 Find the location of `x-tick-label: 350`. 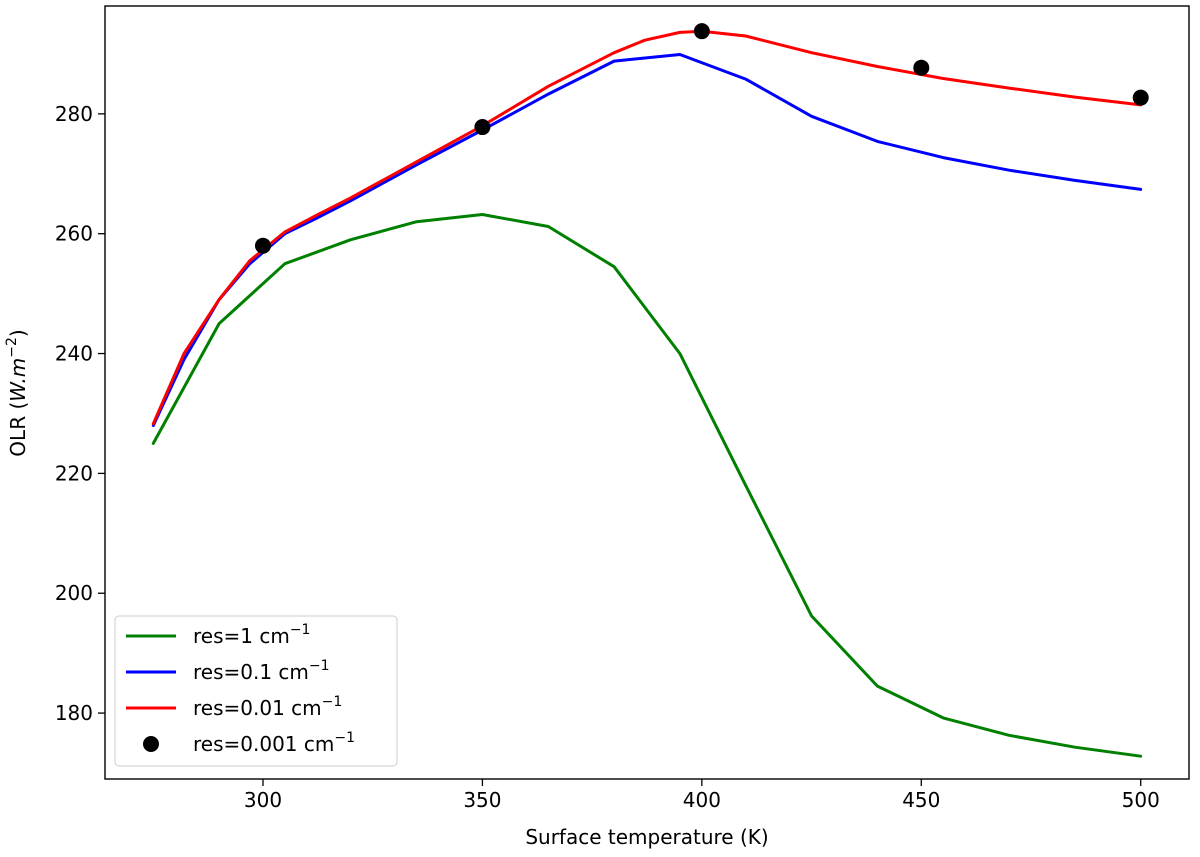

x-tick-label: 350 is located at coordinates (482, 800).